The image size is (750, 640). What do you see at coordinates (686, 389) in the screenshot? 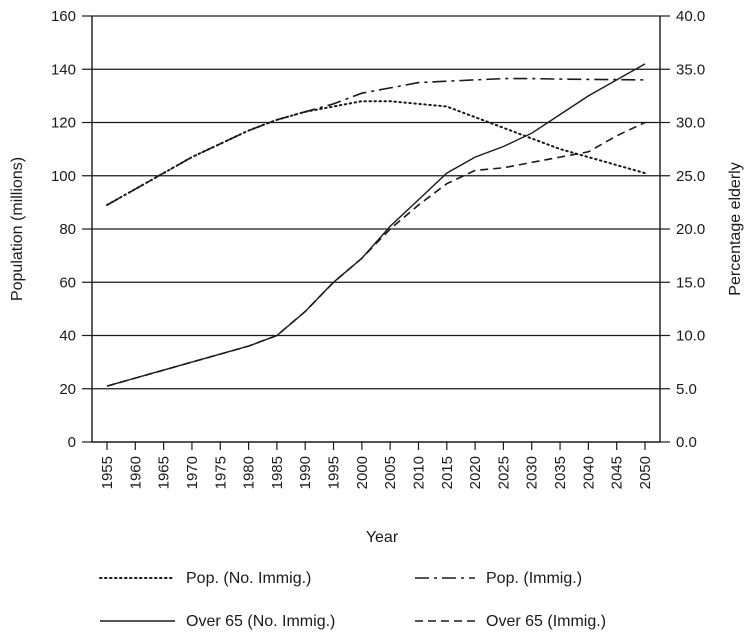
I see `y2-tick-label: 5.0` at bounding box center [686, 389].